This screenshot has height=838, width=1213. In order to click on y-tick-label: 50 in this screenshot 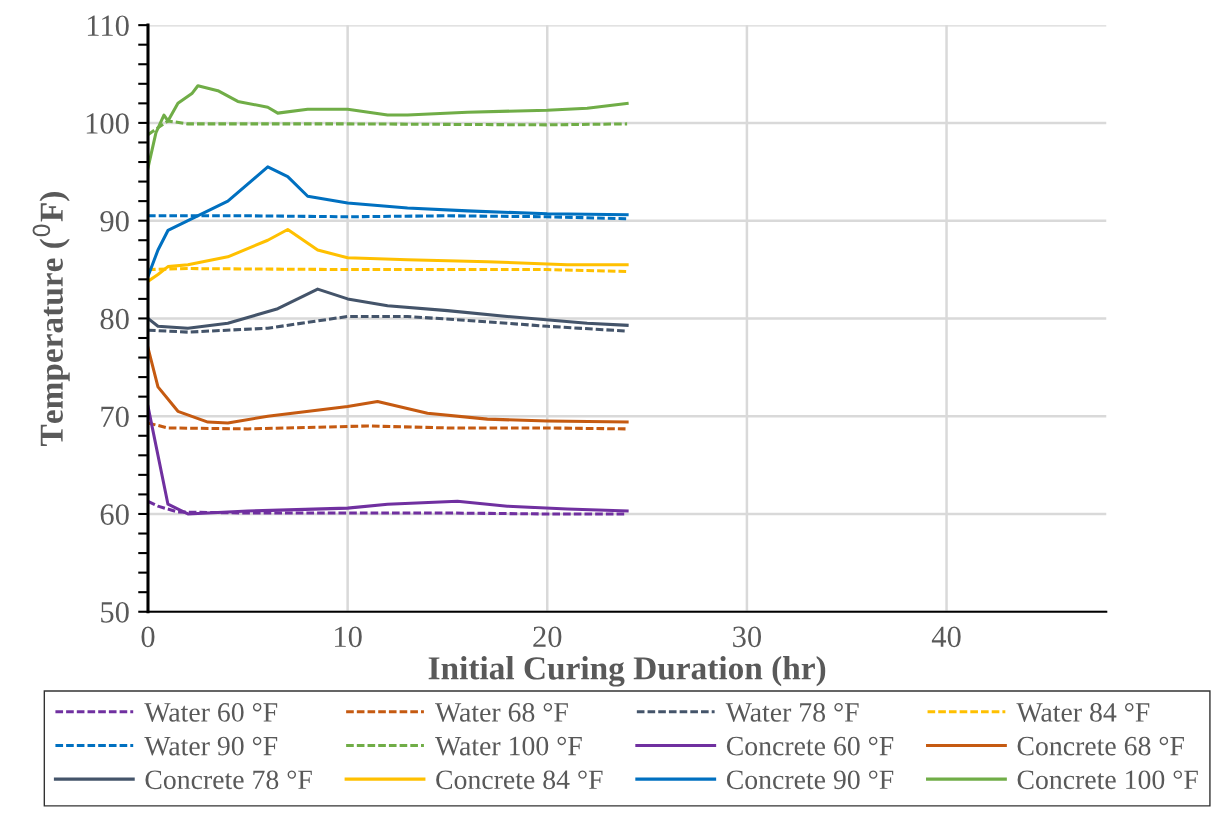, I will do `click(115, 612)`.